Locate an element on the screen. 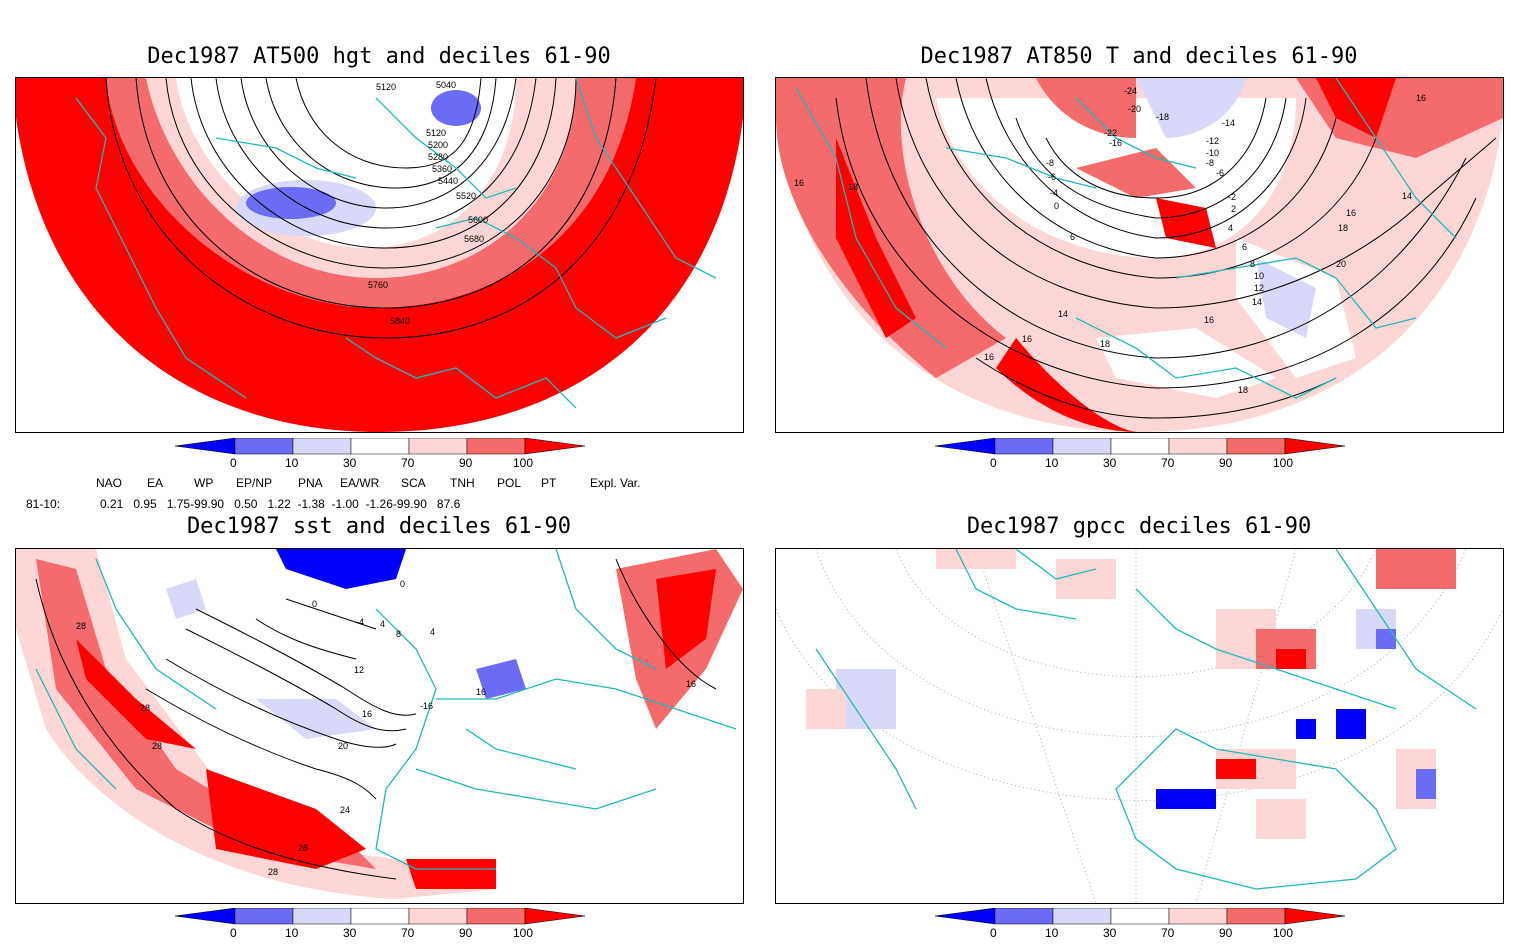  index-header: WP is located at coordinates (204, 483).